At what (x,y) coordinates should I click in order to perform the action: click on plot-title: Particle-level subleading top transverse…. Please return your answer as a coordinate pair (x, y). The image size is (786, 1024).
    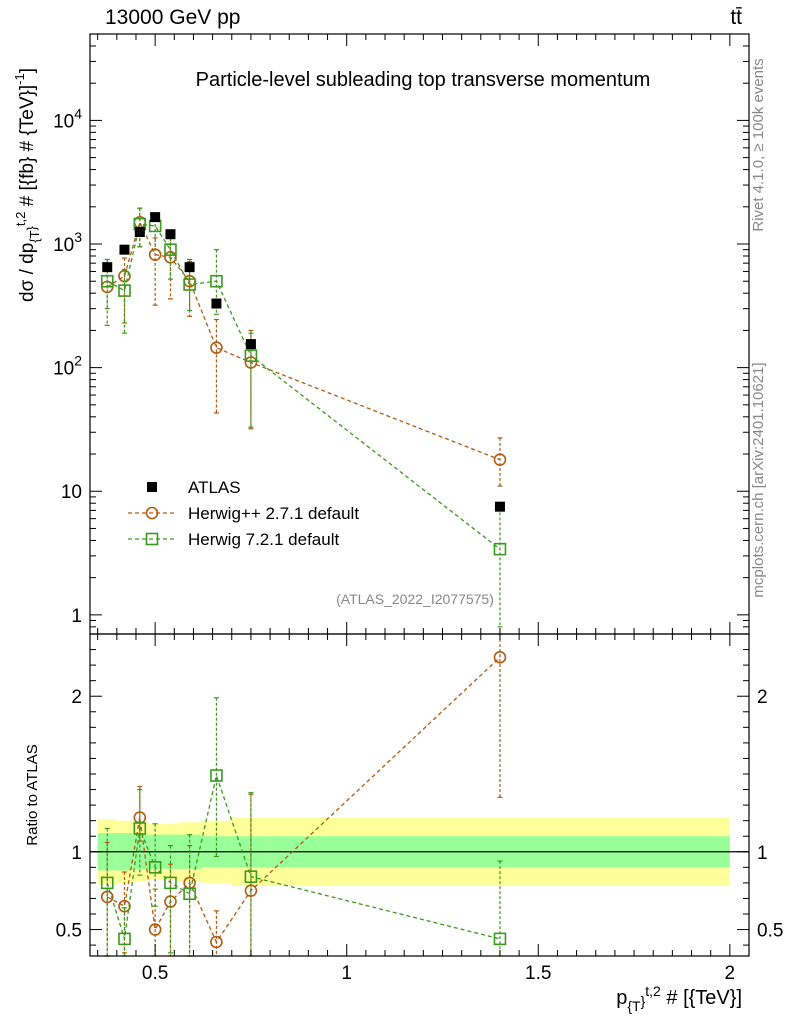
    Looking at the image, I should click on (423, 80).